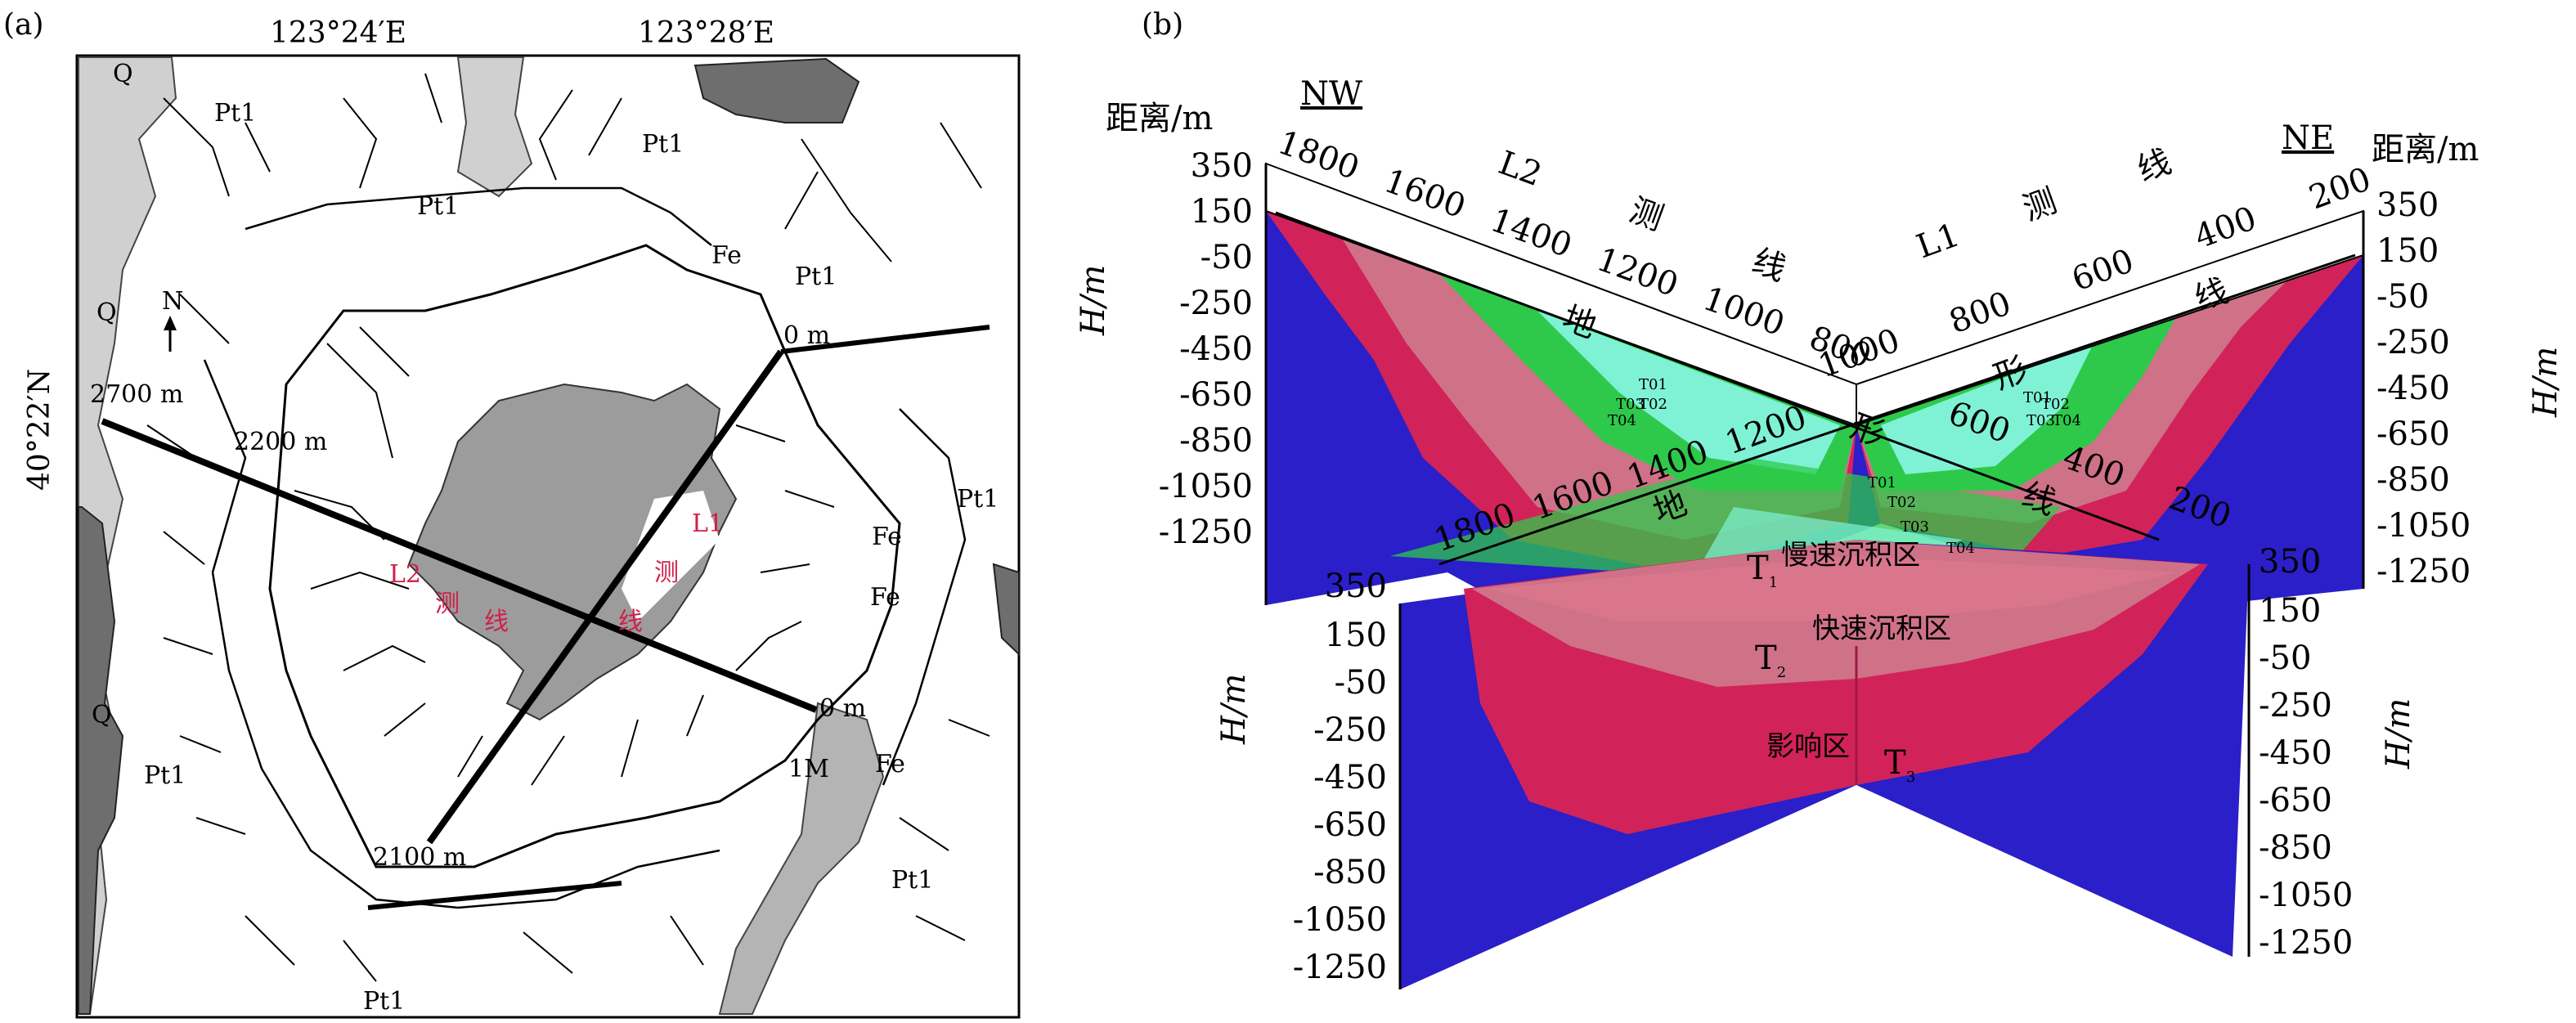  What do you see at coordinates (2308, 138) in the screenshot?
I see `ne-label: NE` at bounding box center [2308, 138].